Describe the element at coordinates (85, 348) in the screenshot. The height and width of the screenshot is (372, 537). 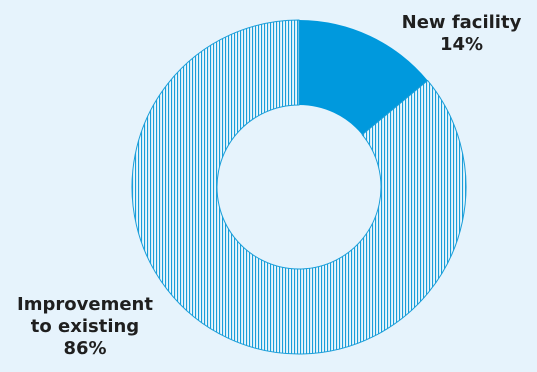
I see `slice-label-value: 86%` at that location.